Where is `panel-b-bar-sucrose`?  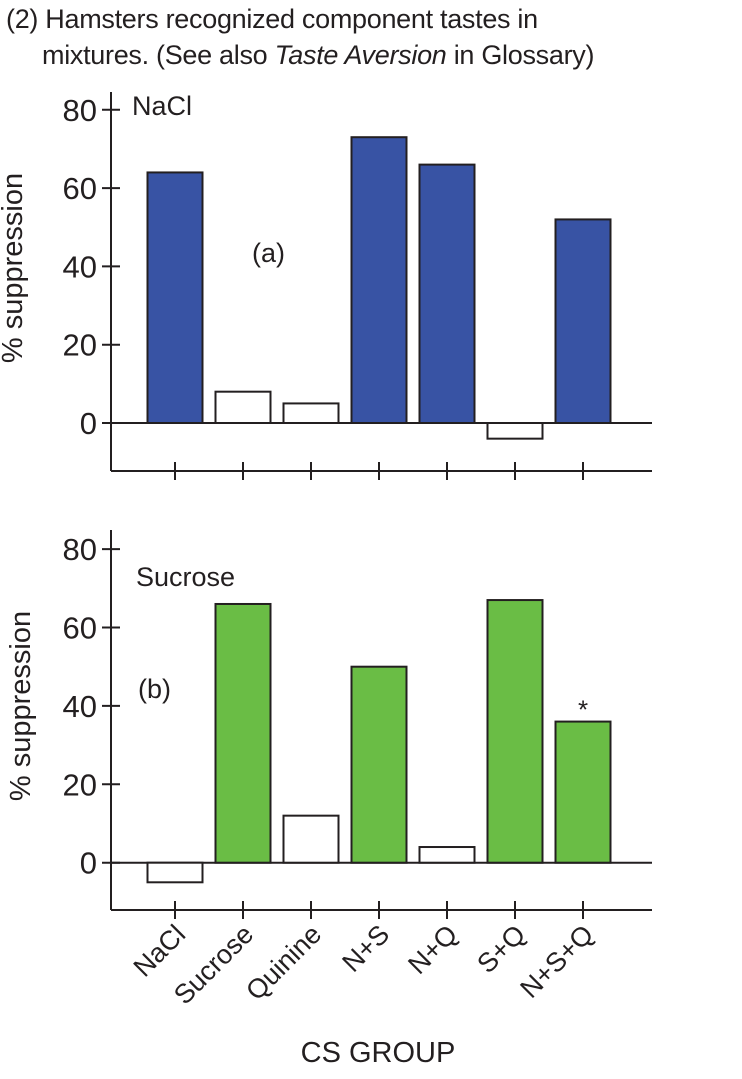
panel-b-bar-sucrose is located at coordinates (243, 733).